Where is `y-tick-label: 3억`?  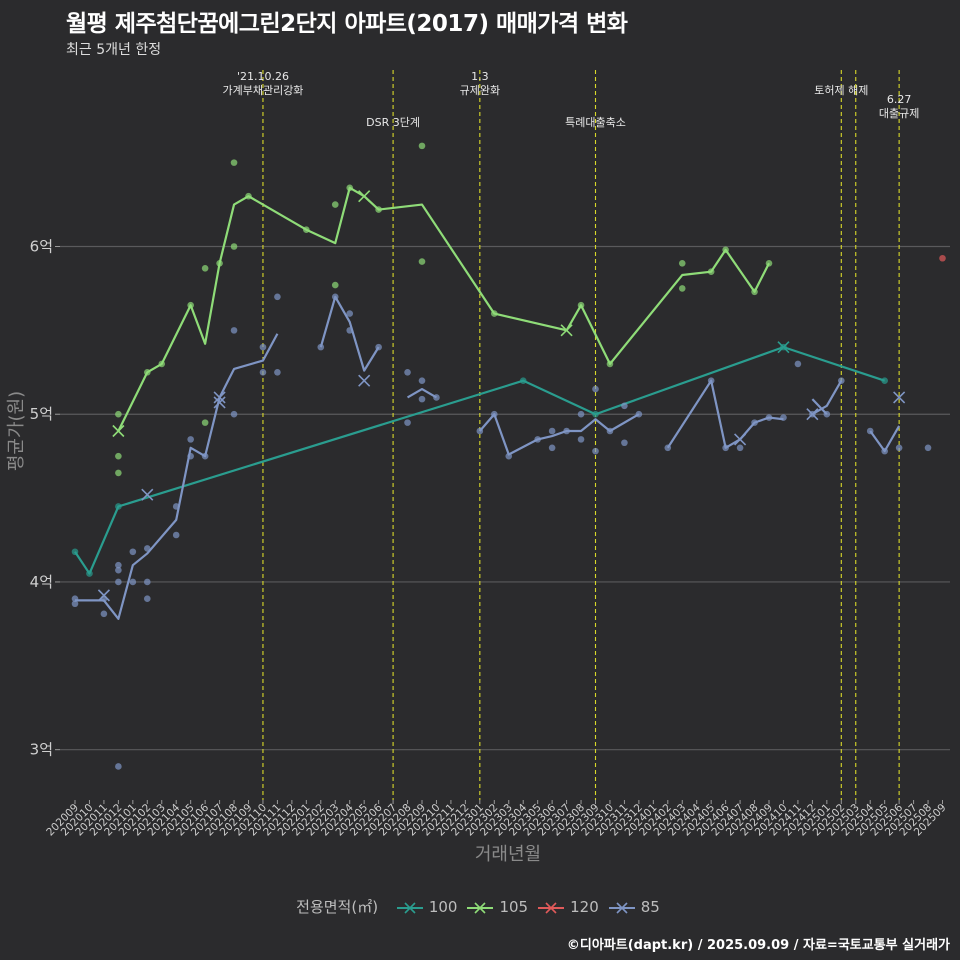 y-tick-label: 3억 is located at coordinates (41, 750).